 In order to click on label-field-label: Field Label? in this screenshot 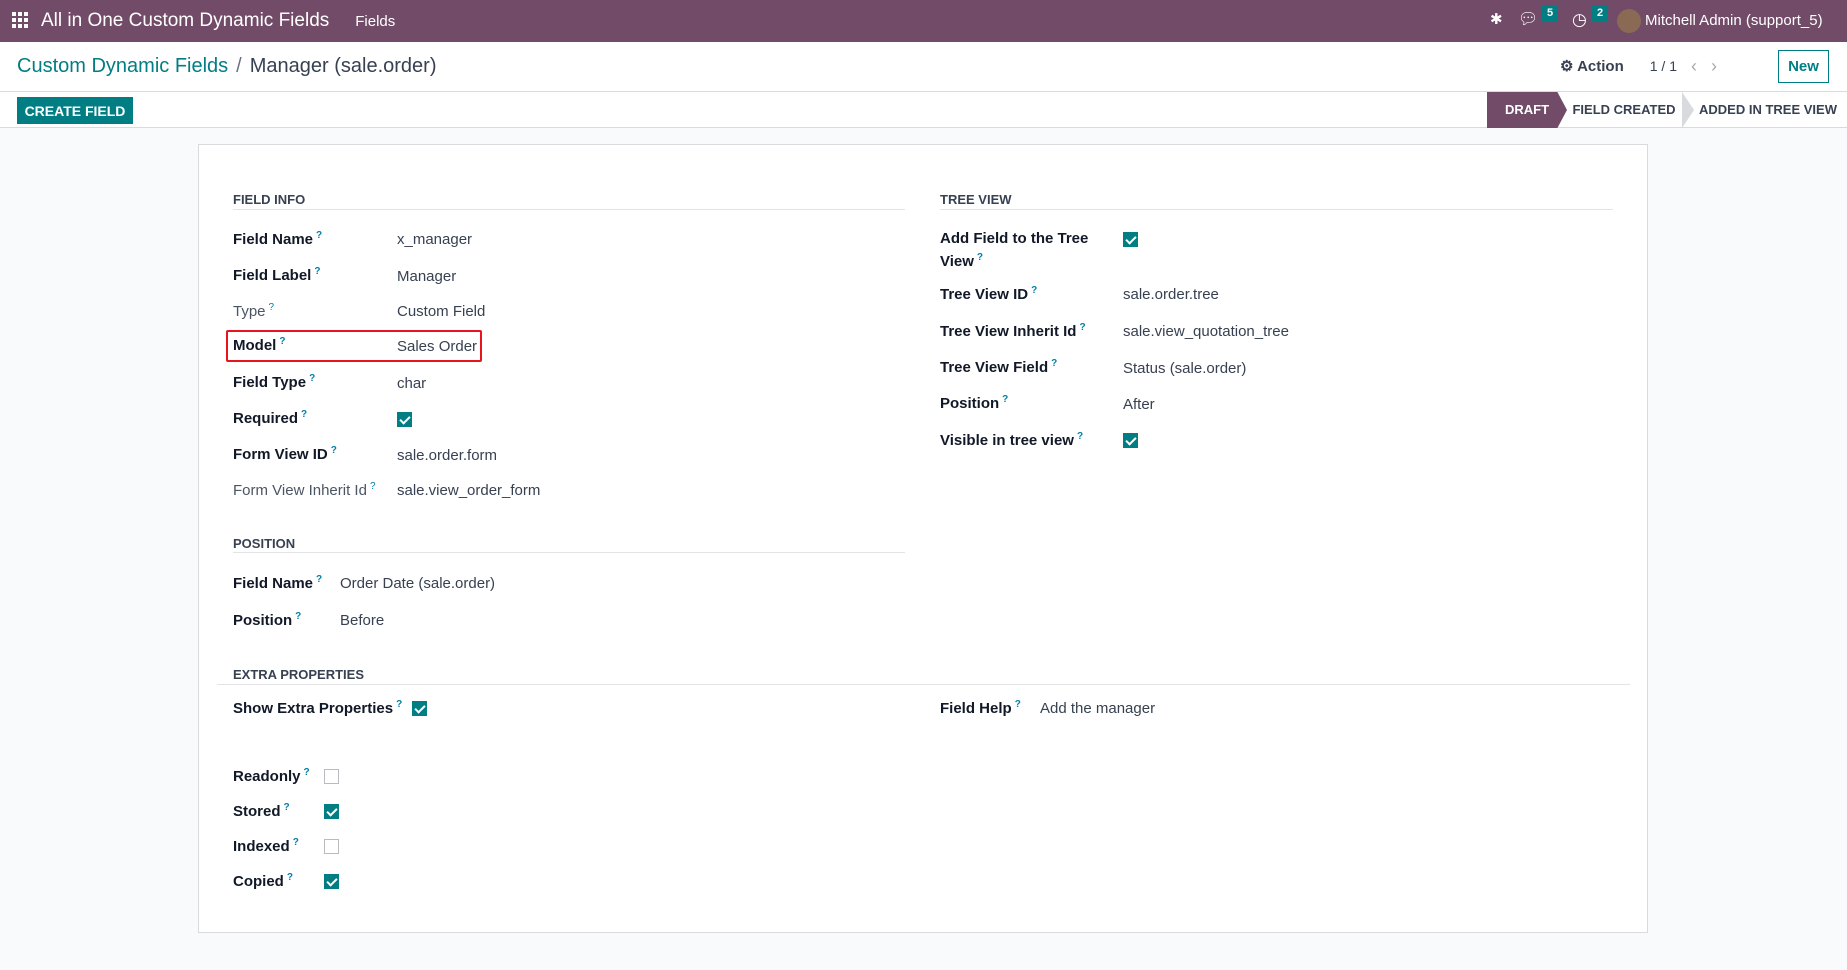, I will do `click(277, 275)`.